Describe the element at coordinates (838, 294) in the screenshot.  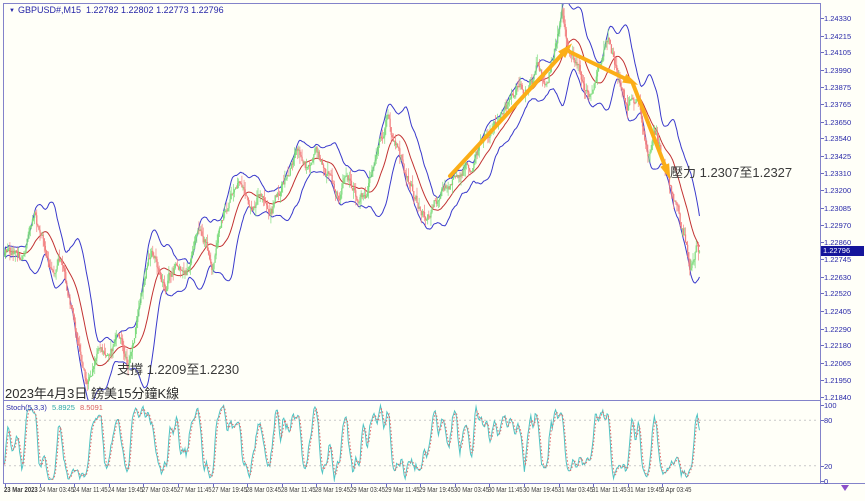
I see `price-tick-label: 1.22520` at that location.